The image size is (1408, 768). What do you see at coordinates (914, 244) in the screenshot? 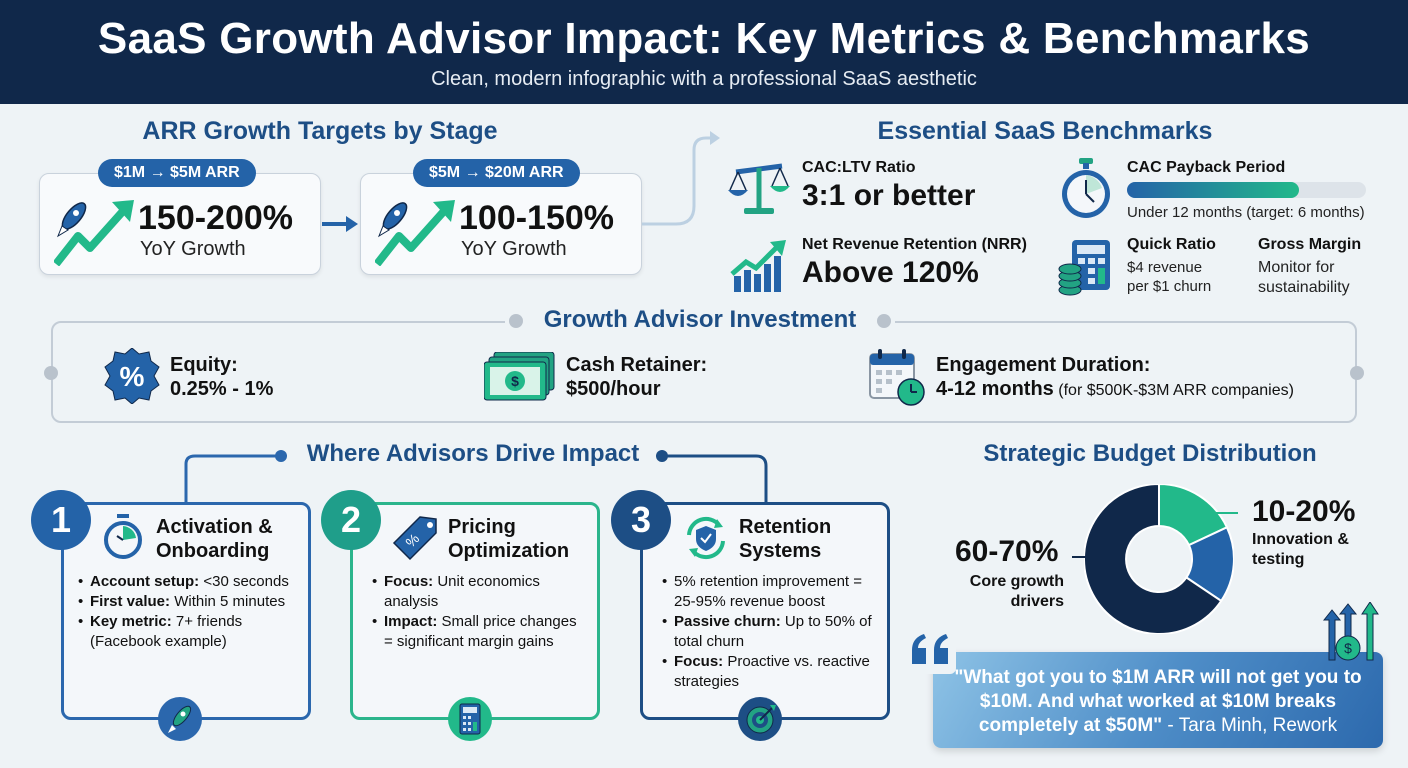
I see `nrr-label: Net Revenue Retention (NRR)` at bounding box center [914, 244].